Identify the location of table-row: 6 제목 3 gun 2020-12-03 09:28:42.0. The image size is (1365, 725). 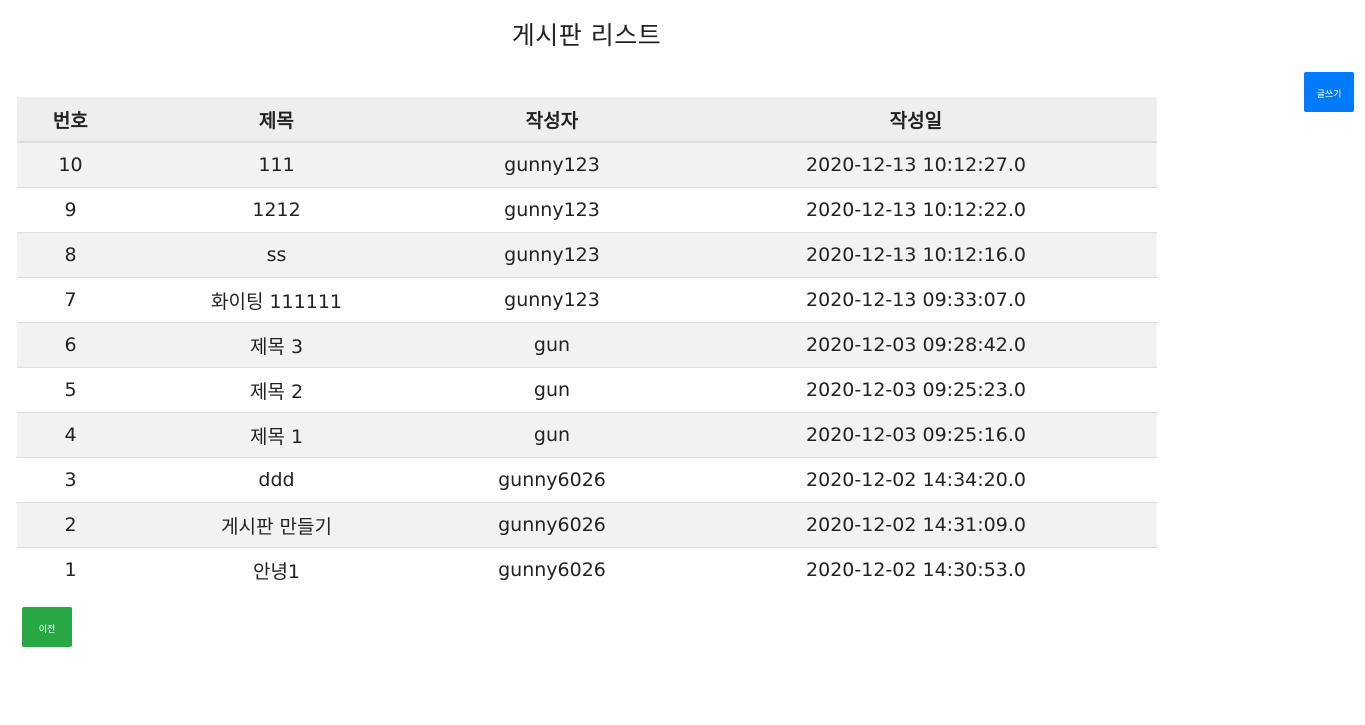
(587, 345).